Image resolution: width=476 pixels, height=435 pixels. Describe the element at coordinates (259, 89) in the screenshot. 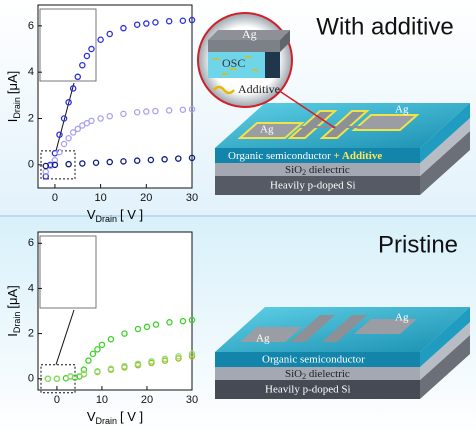

I see `inset-label: Additive` at that location.